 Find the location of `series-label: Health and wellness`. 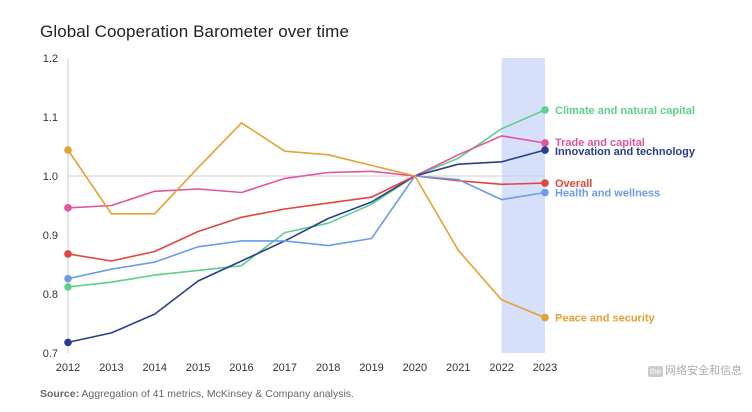

series-label: Health and wellness is located at coordinates (607, 194).